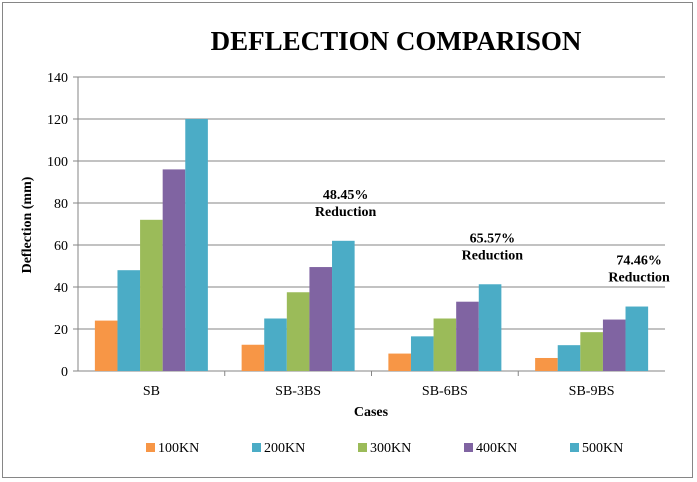 The image size is (697, 482). I want to click on legend: 100KN 200KN 300KN 400KN 500KN, so click(384, 448).